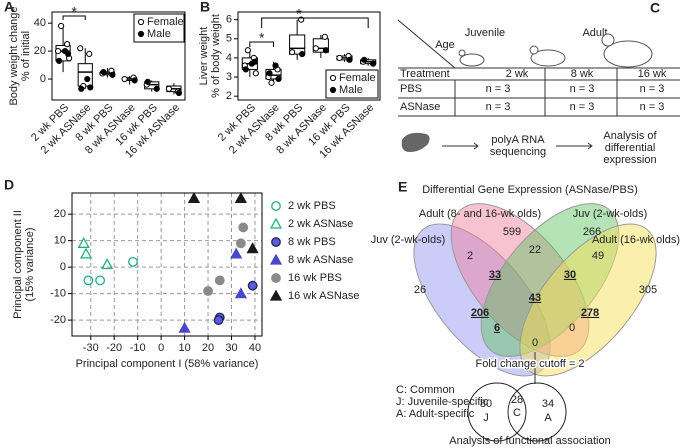  Describe the element at coordinates (572, 328) in the screenshot. I see `region-count: 0` at that location.